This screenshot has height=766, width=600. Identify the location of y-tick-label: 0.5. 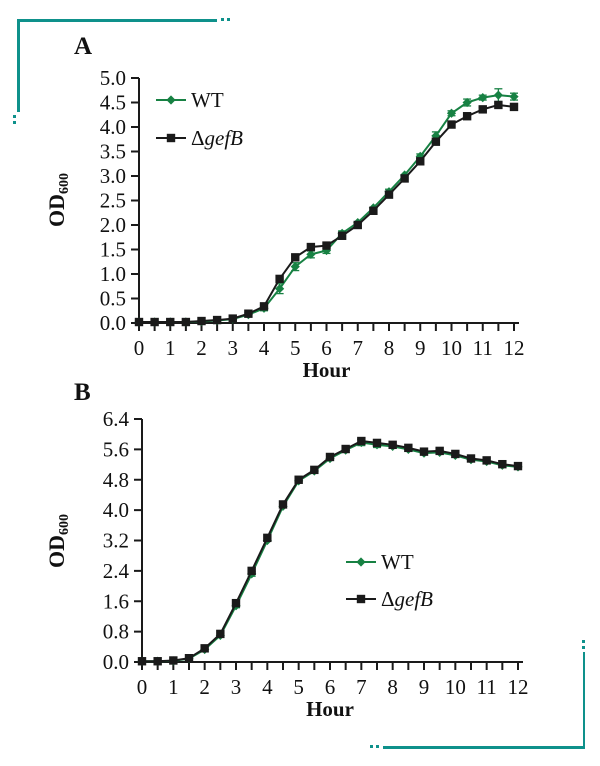
(113, 299).